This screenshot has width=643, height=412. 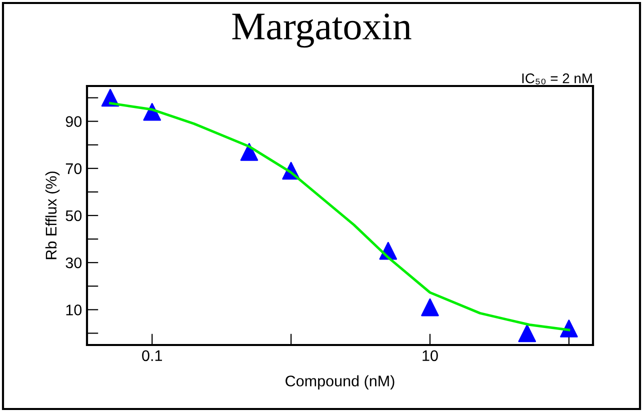 I want to click on y-tick-label: 50, so click(x=74, y=216).